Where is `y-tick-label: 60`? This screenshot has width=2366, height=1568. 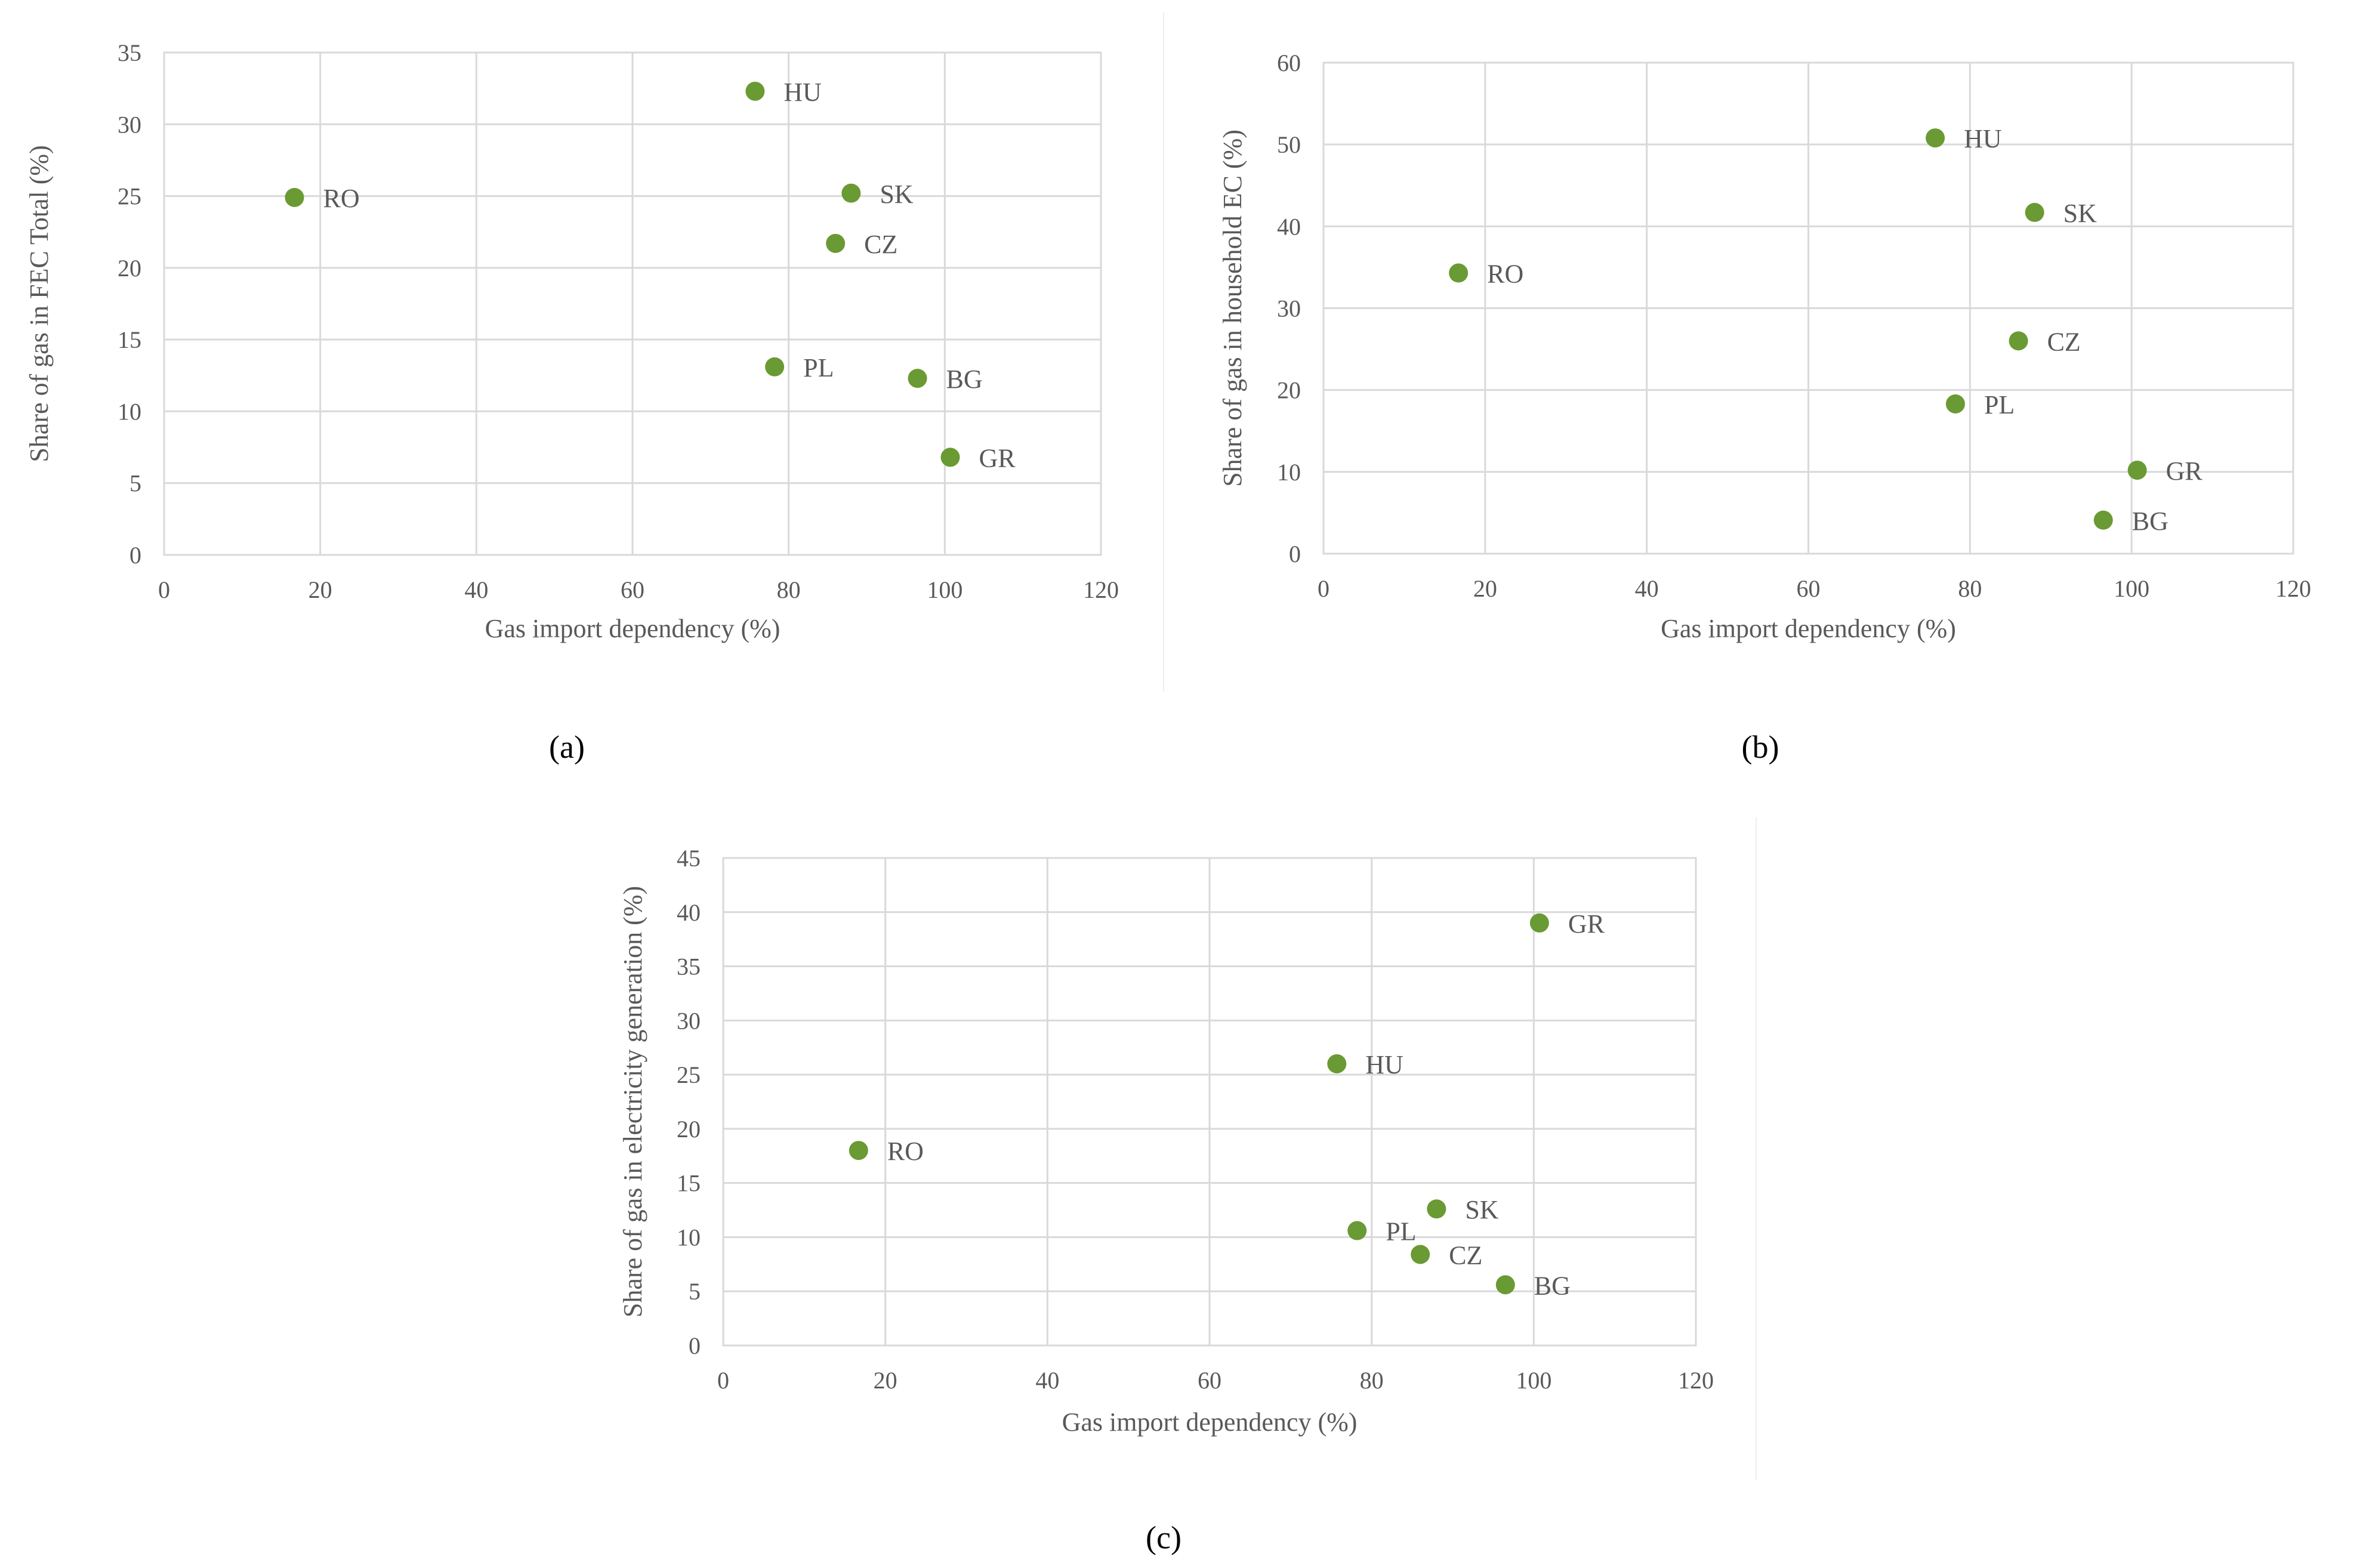 y-tick-label: 60 is located at coordinates (1289, 63).